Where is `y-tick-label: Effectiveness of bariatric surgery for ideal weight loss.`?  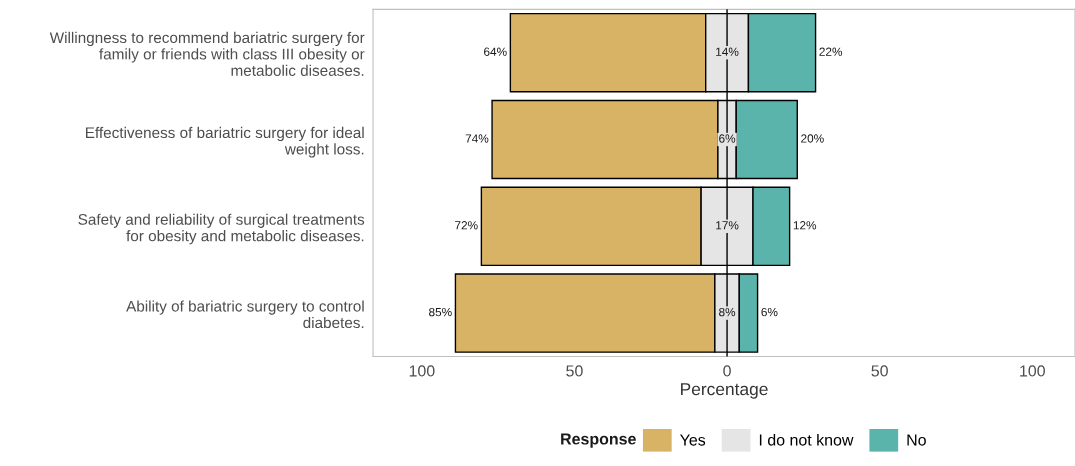
y-tick-label: Effectiveness of bariatric surgery for ideal weight loss. is located at coordinates (225, 142).